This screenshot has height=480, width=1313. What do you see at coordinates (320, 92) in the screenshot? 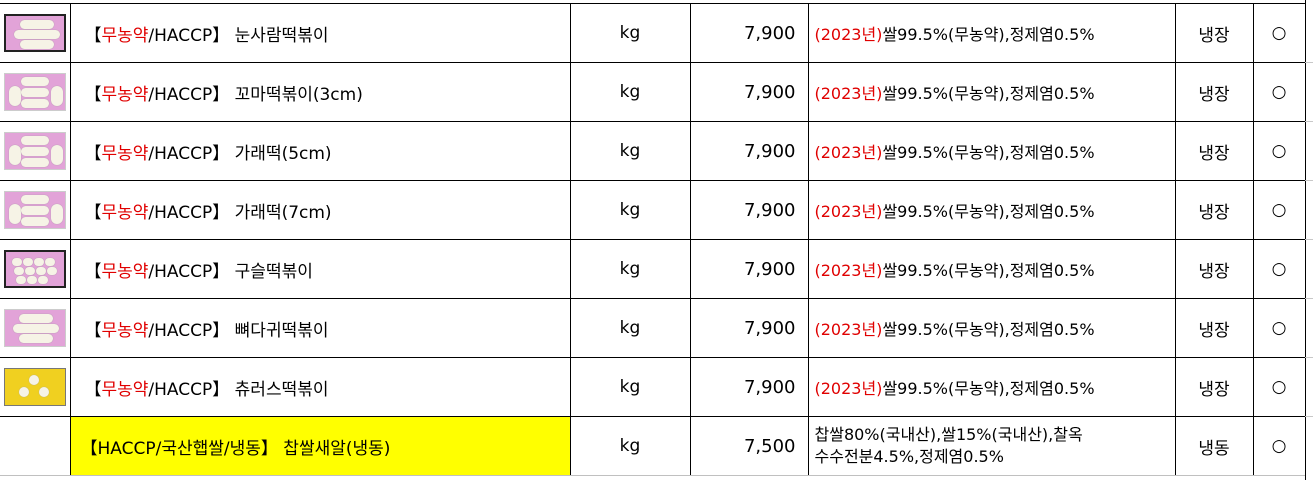
I see `product-name-cell: 【무농약/HACCP】 꼬마떡볶이(3cm)` at bounding box center [320, 92].